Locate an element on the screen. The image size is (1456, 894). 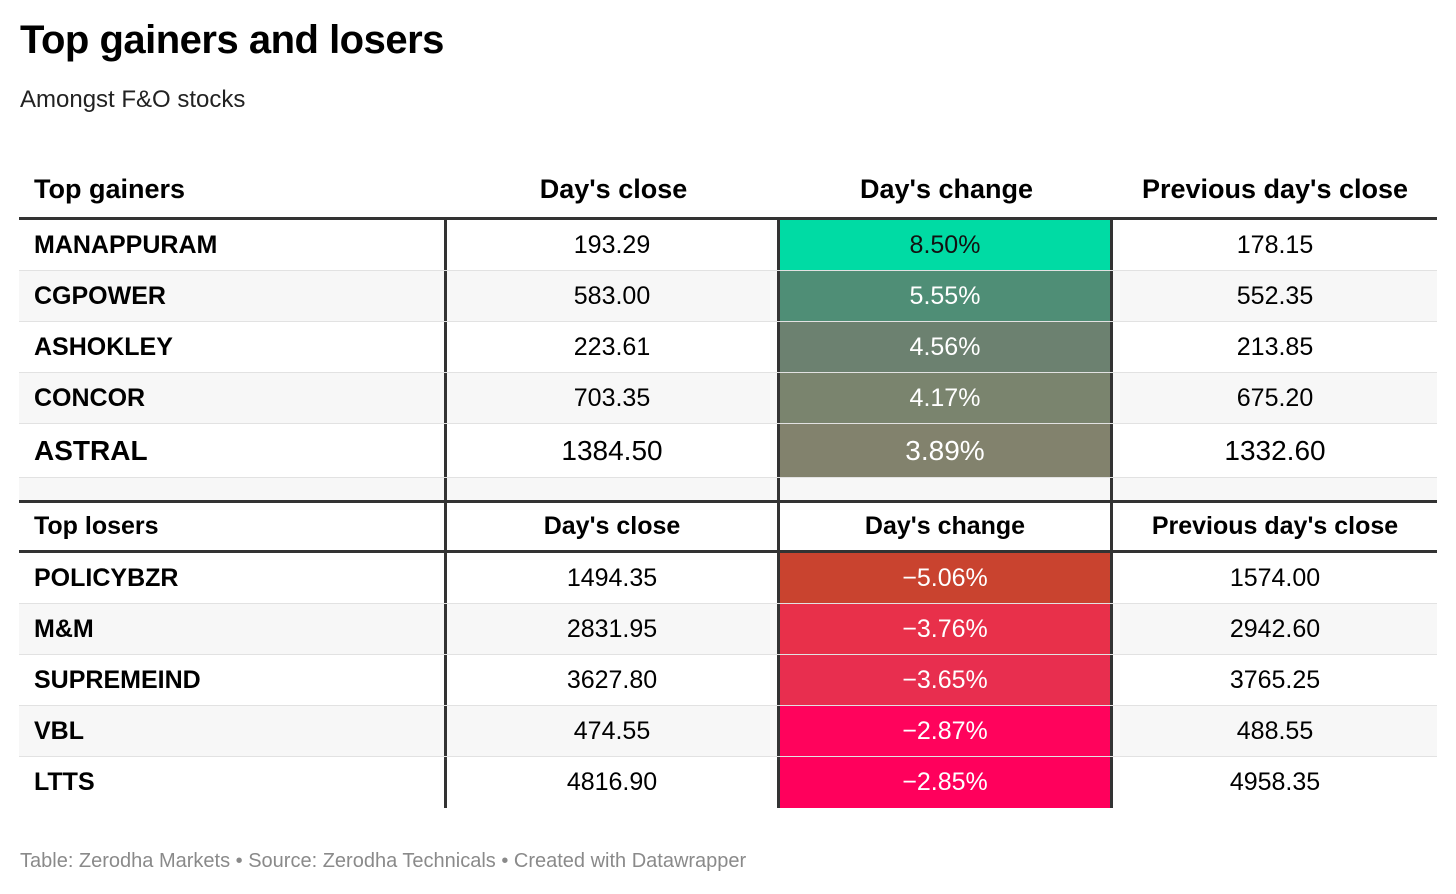
previous-close-cell: 2942.60 is located at coordinates (1275, 628).